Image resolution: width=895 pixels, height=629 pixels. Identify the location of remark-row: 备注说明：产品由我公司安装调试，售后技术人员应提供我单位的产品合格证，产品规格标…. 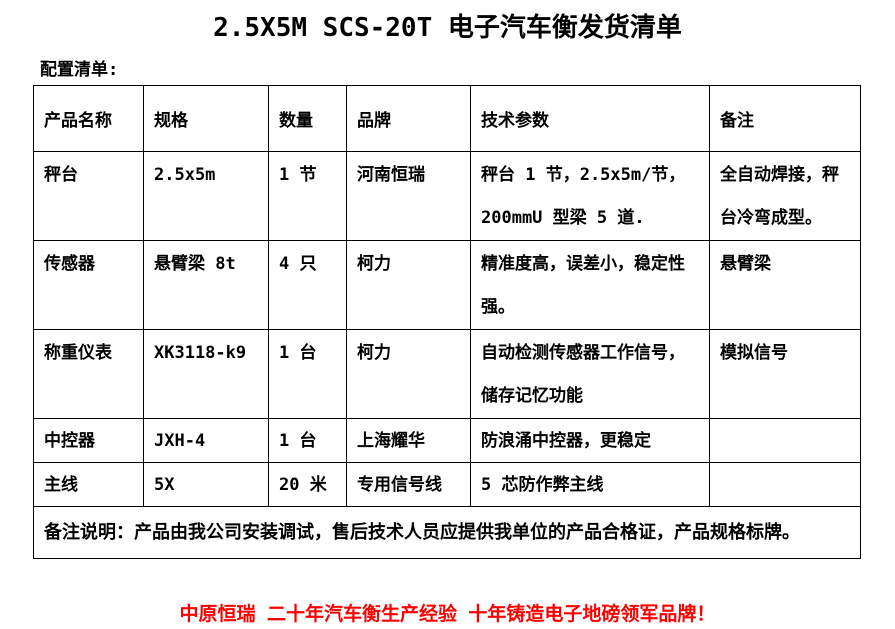
(447, 533).